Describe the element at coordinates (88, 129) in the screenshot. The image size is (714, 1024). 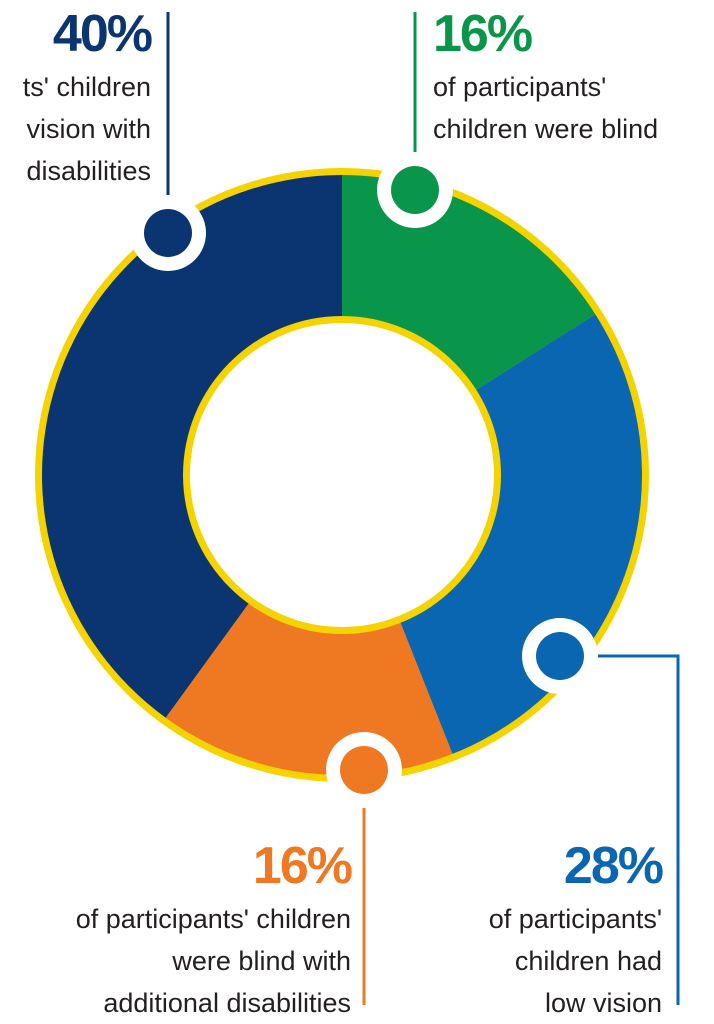
I see `desc-line: vision with` at that location.